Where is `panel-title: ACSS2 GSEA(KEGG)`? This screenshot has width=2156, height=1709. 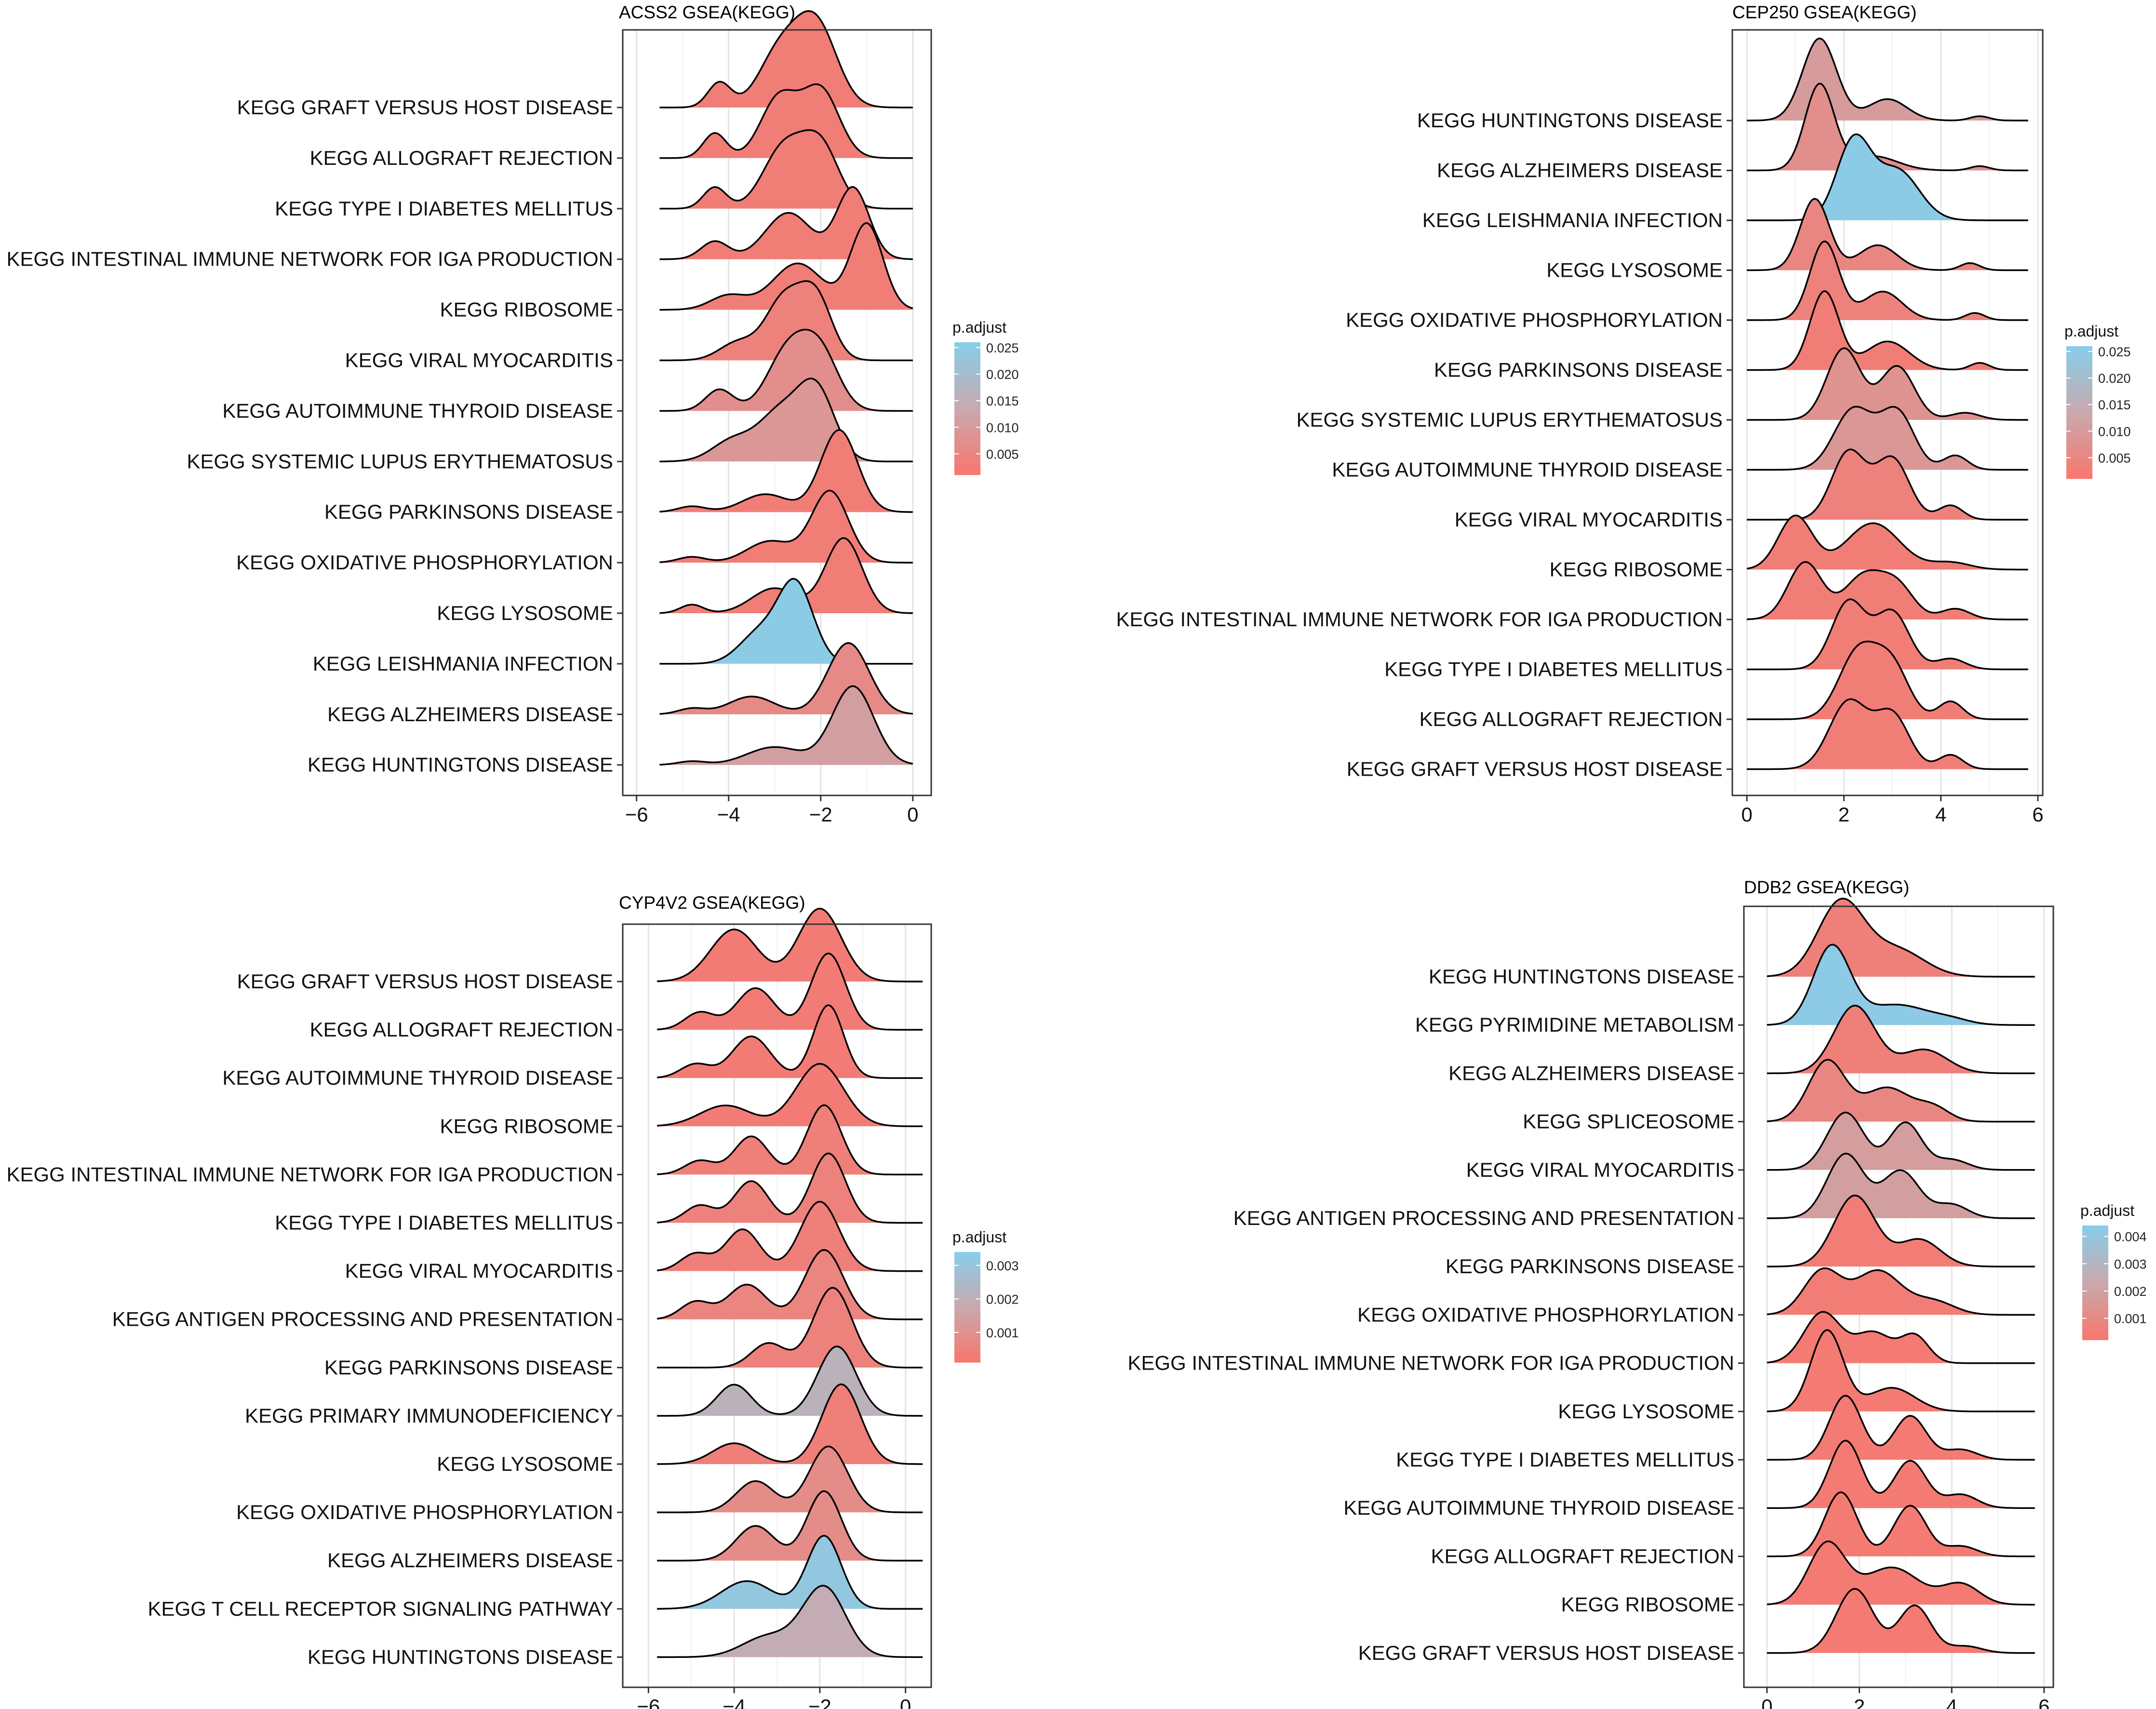
panel-title: ACSS2 GSEA(KEGG) is located at coordinates (707, 12).